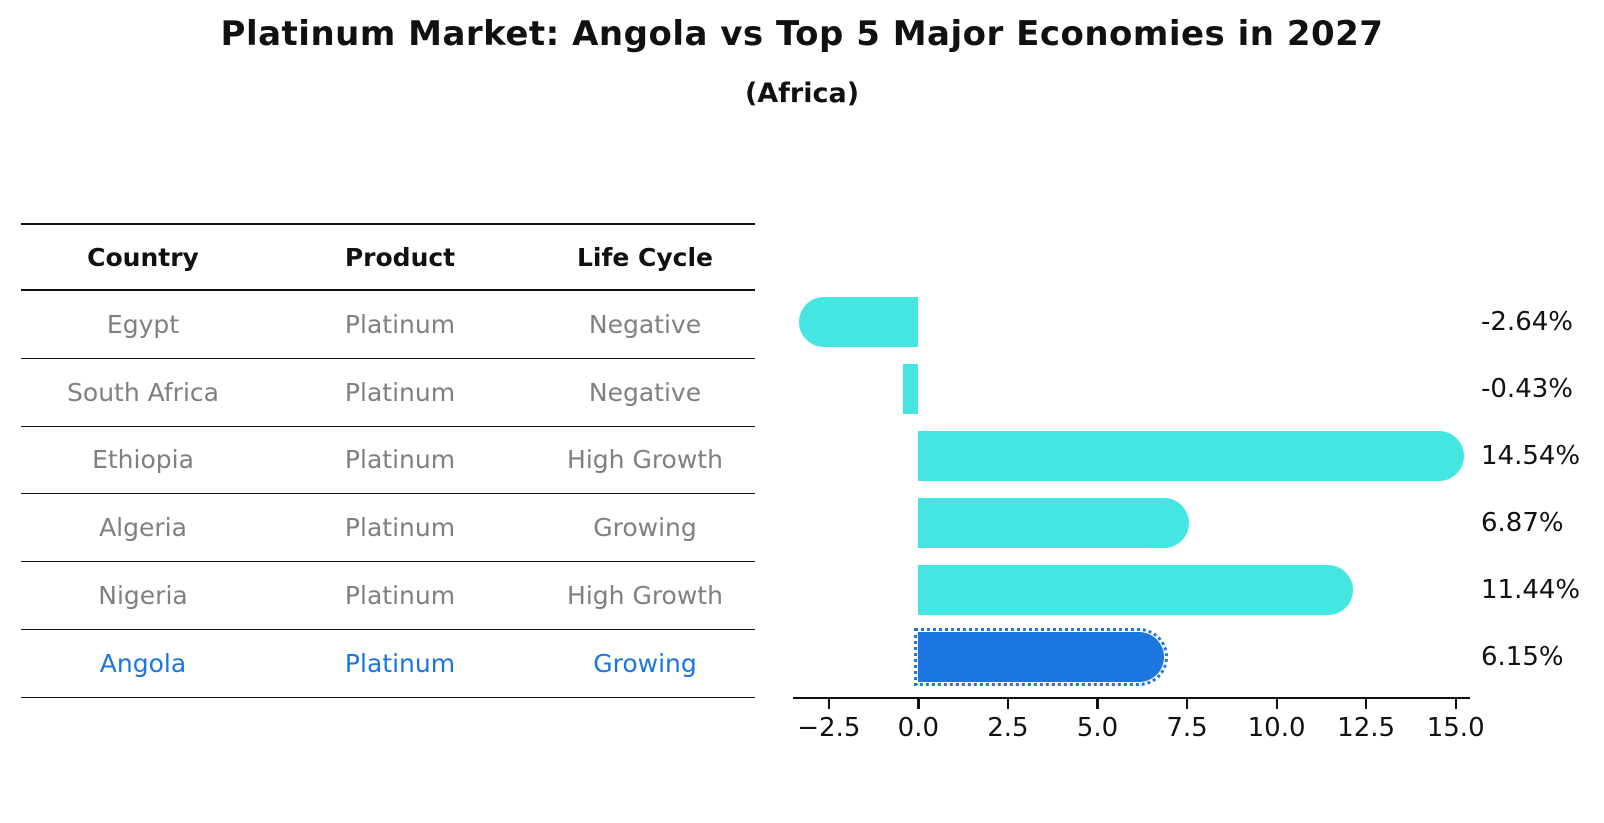  Describe the element at coordinates (143, 257) in the screenshot. I see `table-header-country: Country` at that location.